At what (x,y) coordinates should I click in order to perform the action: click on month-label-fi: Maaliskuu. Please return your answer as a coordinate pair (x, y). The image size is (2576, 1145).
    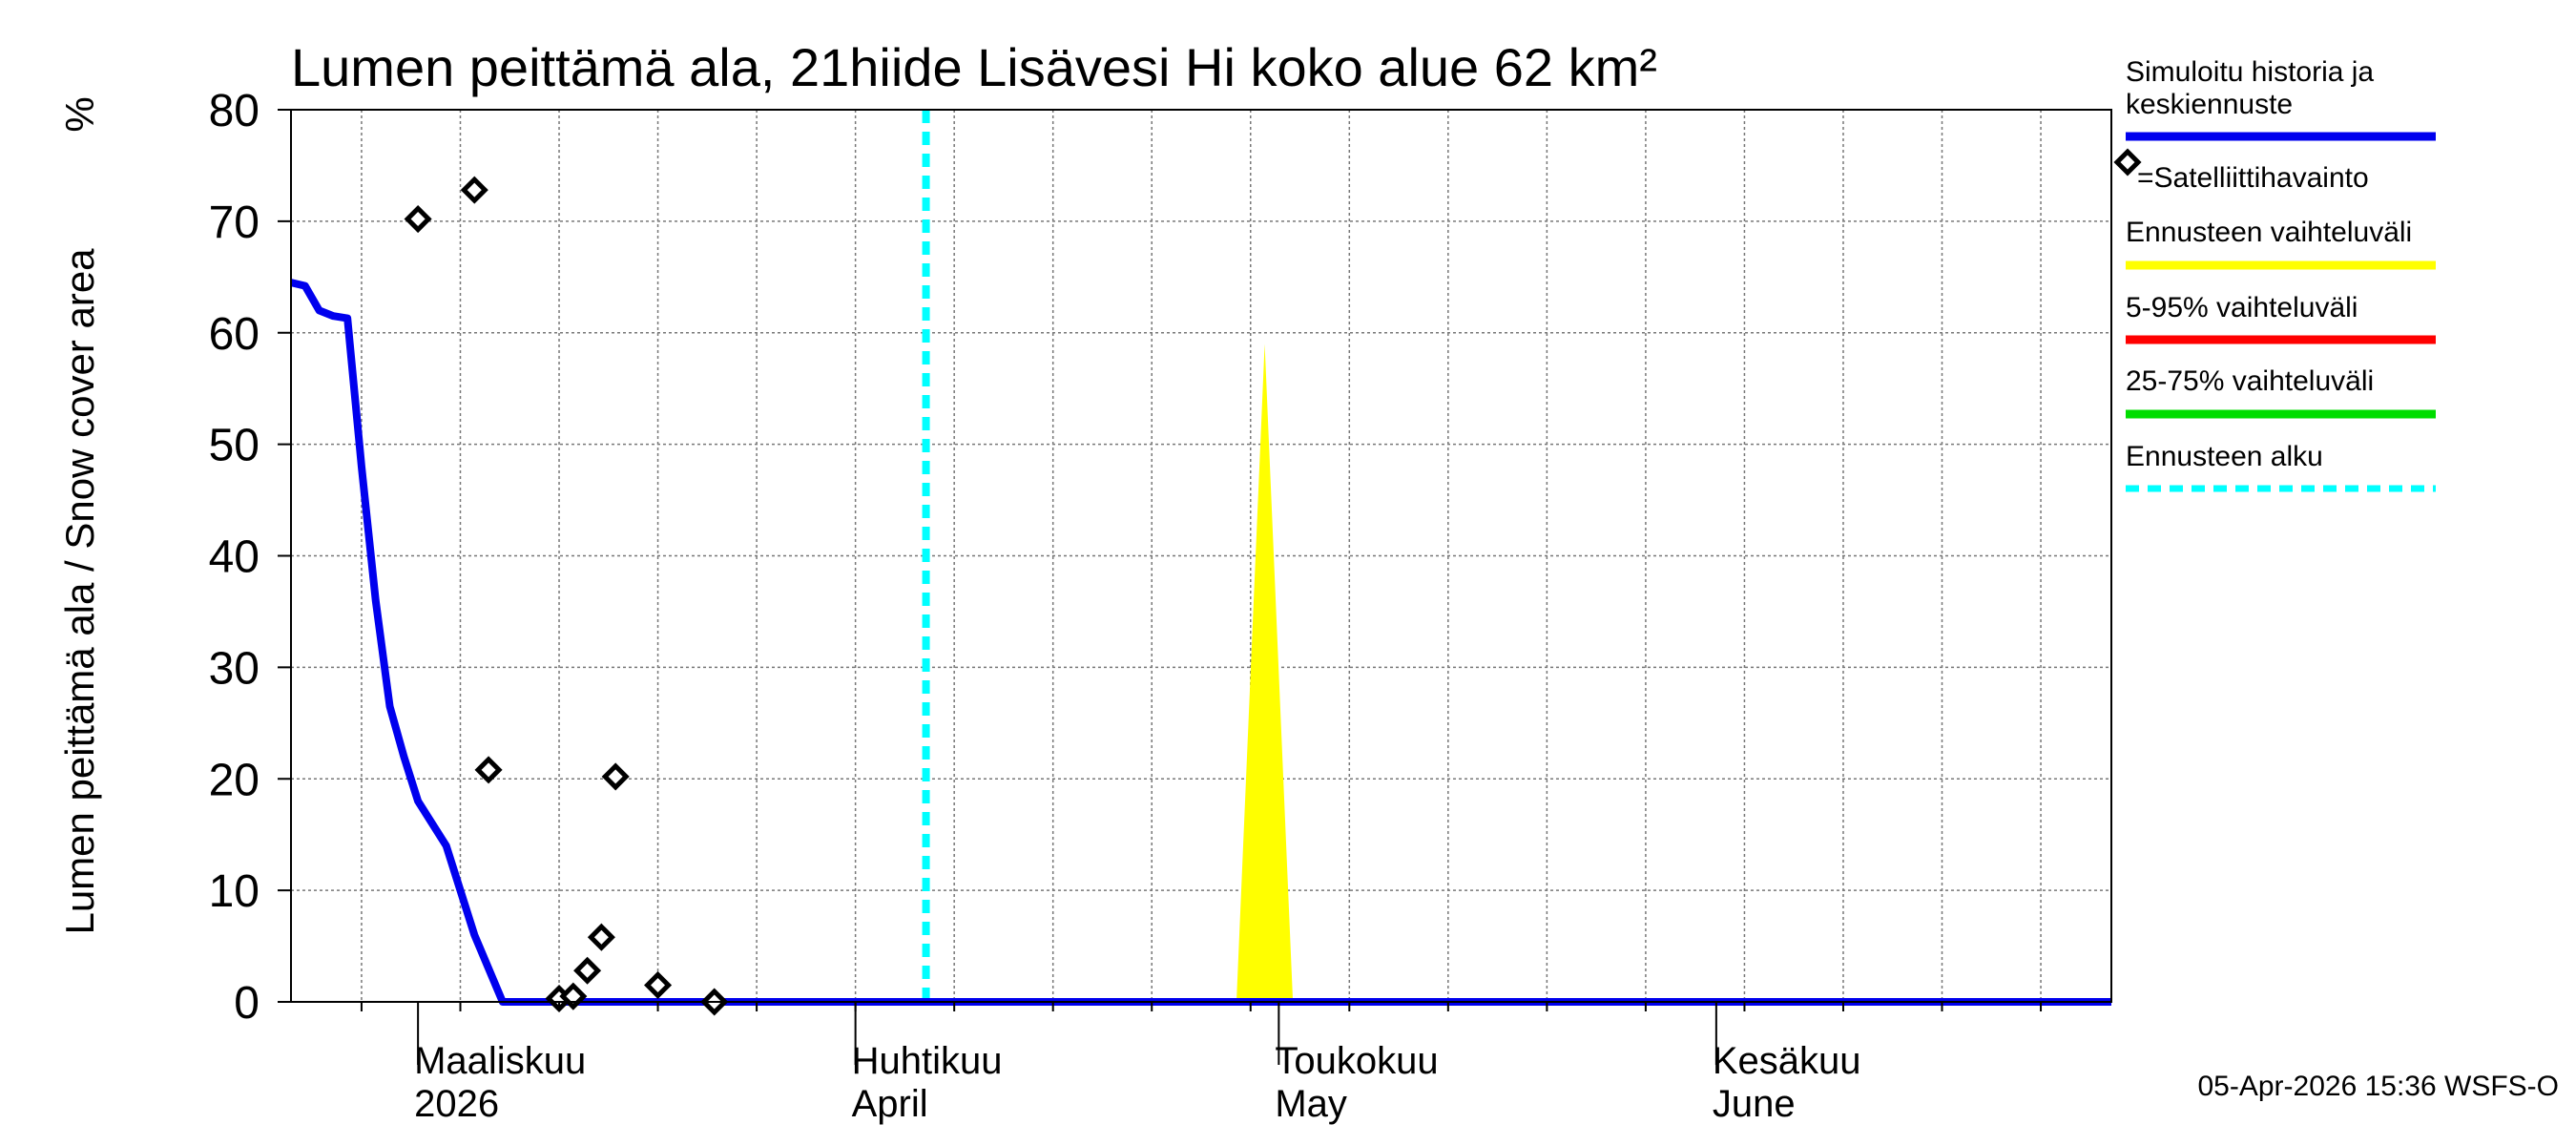
    Looking at the image, I should click on (500, 1061).